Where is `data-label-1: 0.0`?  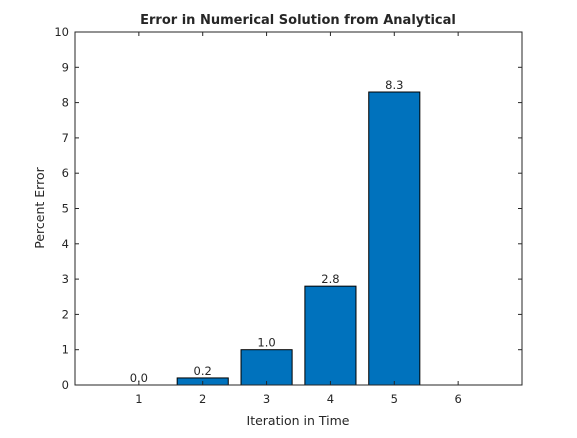 data-label-1: 0.0 is located at coordinates (139, 378).